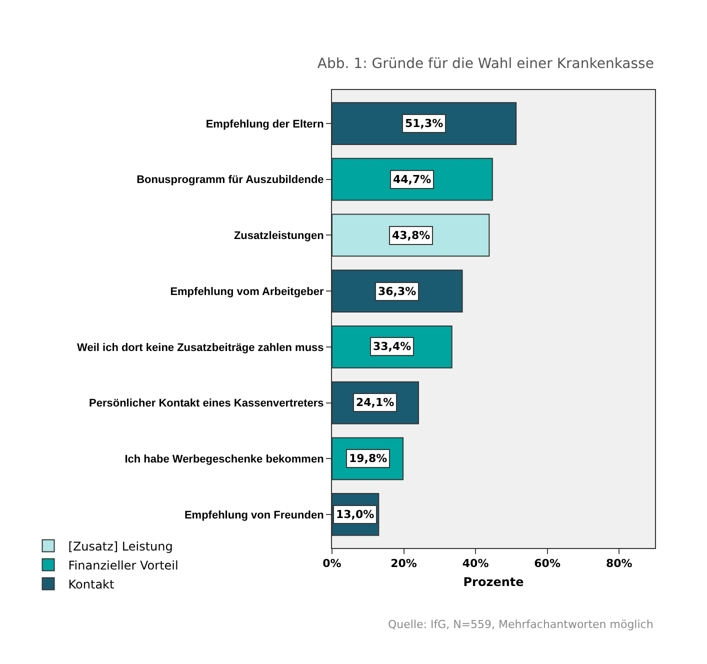 This screenshot has width=707, height=664. I want to click on data-label: 36,3%, so click(397, 291).